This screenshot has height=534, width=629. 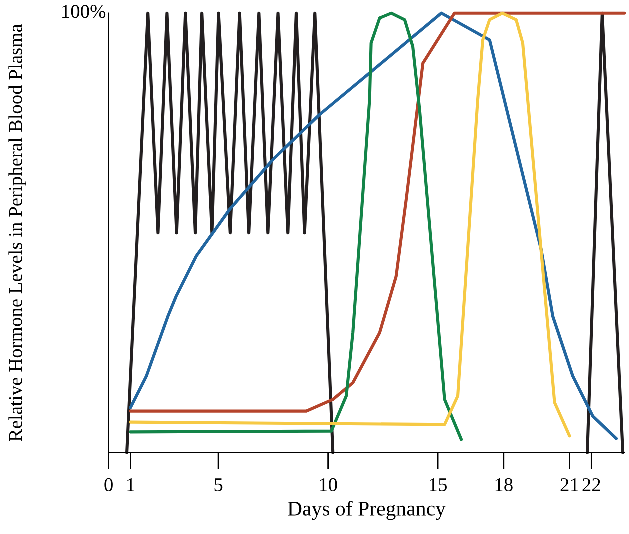 I want to click on text: 100%, so click(x=84, y=11).